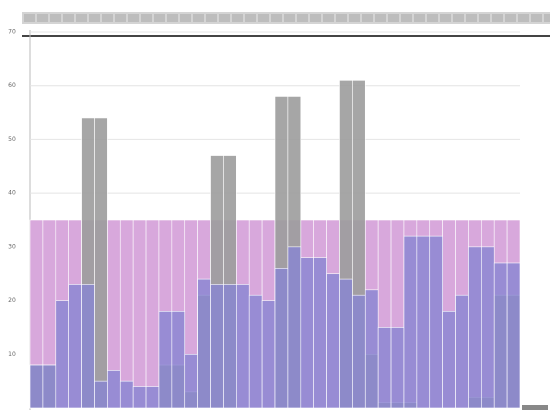  I want to click on y-tick-label: 20, so click(12, 300).